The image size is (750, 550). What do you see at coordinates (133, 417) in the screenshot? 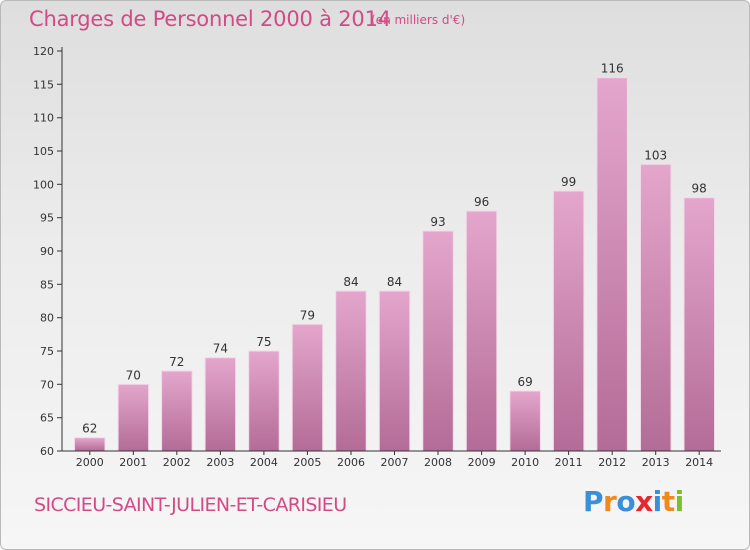
I see `bar-2001` at bounding box center [133, 417].